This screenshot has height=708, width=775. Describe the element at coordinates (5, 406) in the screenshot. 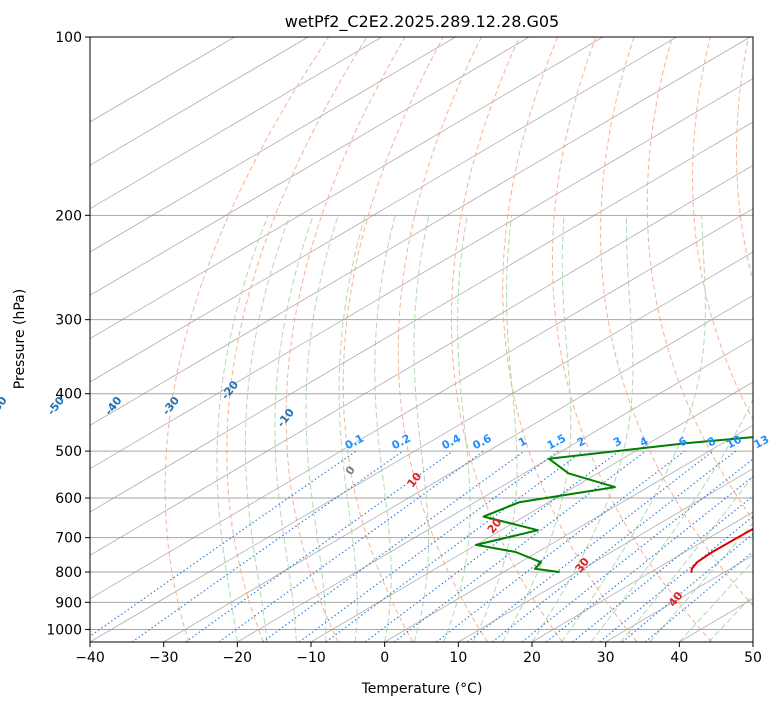

I see `dry-adiabat-label: -60` at that location.